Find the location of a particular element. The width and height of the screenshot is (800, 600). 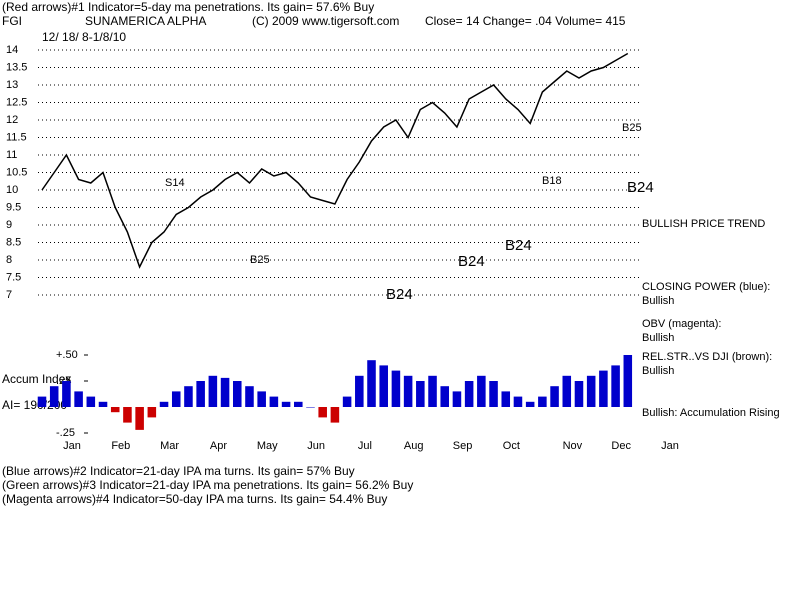

y-tick-label: 11 is located at coordinates (11, 155).